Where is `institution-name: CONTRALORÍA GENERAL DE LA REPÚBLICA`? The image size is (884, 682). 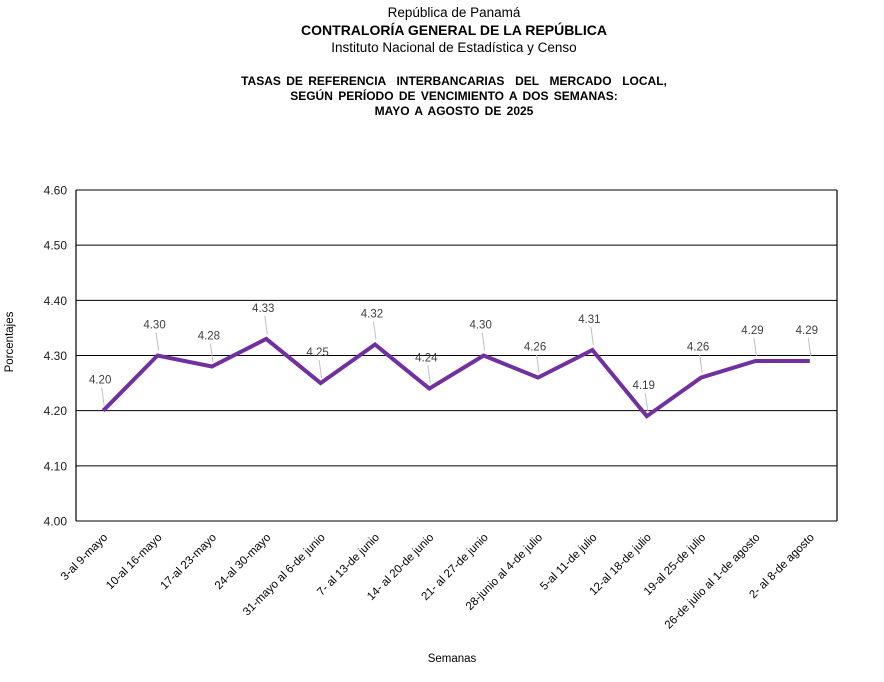
institution-name: CONTRALORÍA GENERAL DE LA REPÚBLICA is located at coordinates (454, 30).